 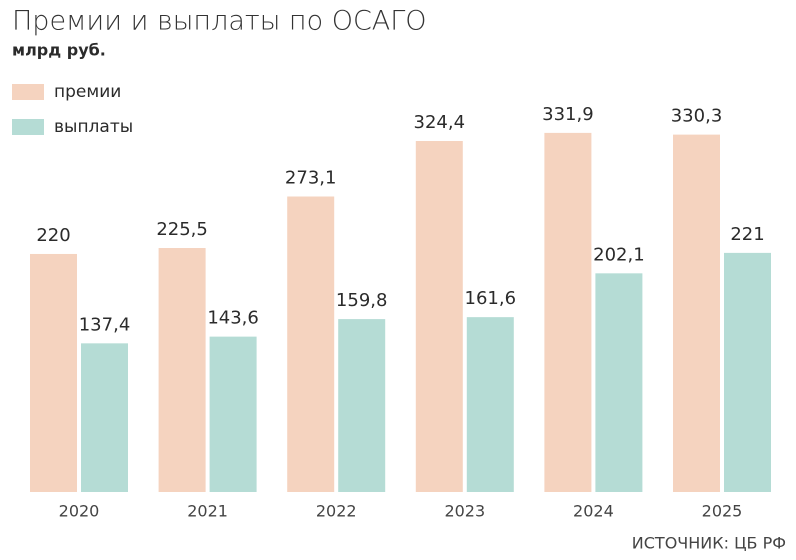 What do you see at coordinates (464, 511) in the screenshot?
I see `x-tick-label: 2023` at bounding box center [464, 511].